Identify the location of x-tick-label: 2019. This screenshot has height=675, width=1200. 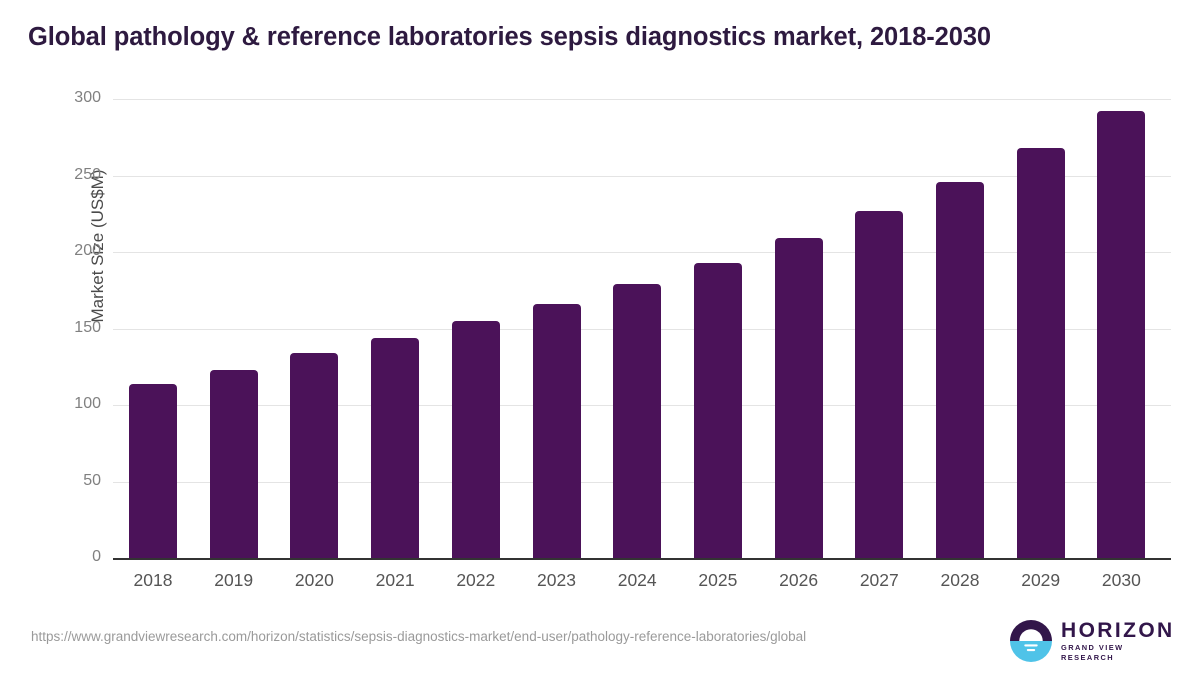
(234, 580).